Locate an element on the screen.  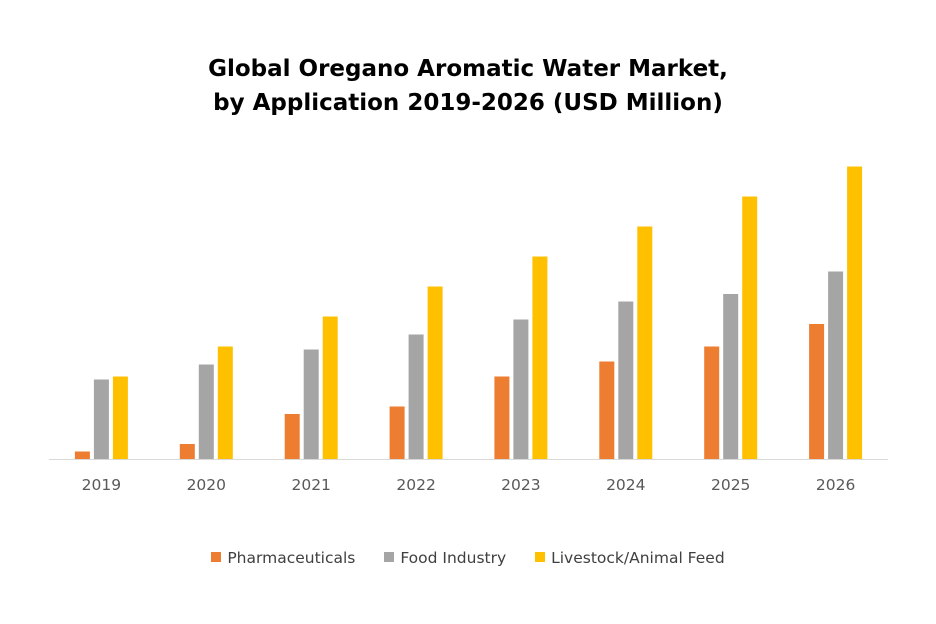
bar-livestock-animal-feed-2025 is located at coordinates (750, 327).